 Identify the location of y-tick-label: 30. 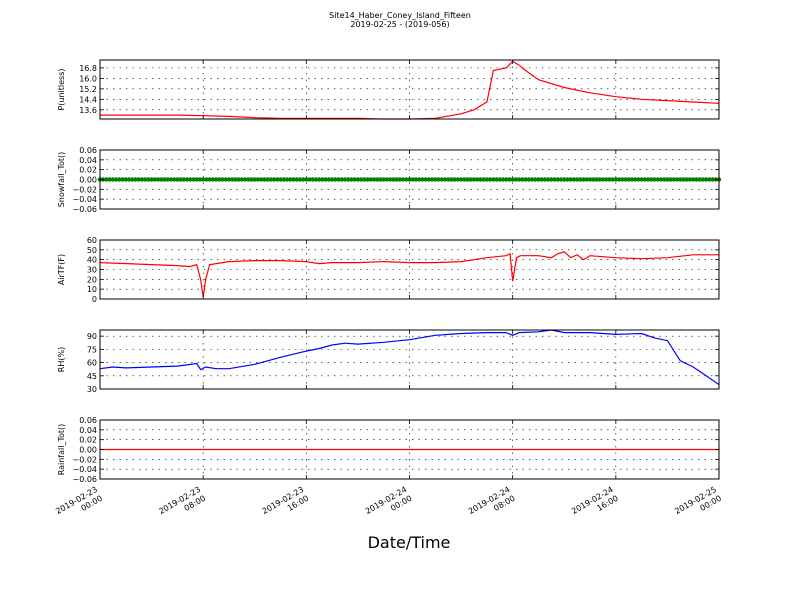
(92, 270).